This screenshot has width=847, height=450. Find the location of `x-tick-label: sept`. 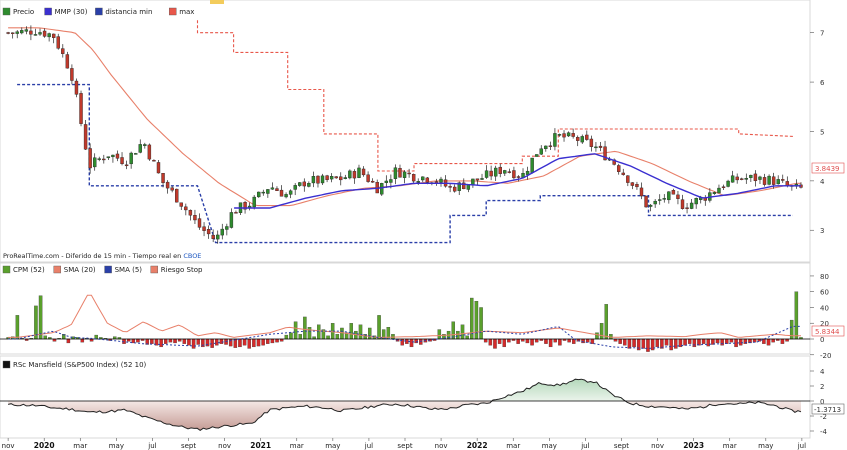

x-tick-label: sept is located at coordinates (621, 446).